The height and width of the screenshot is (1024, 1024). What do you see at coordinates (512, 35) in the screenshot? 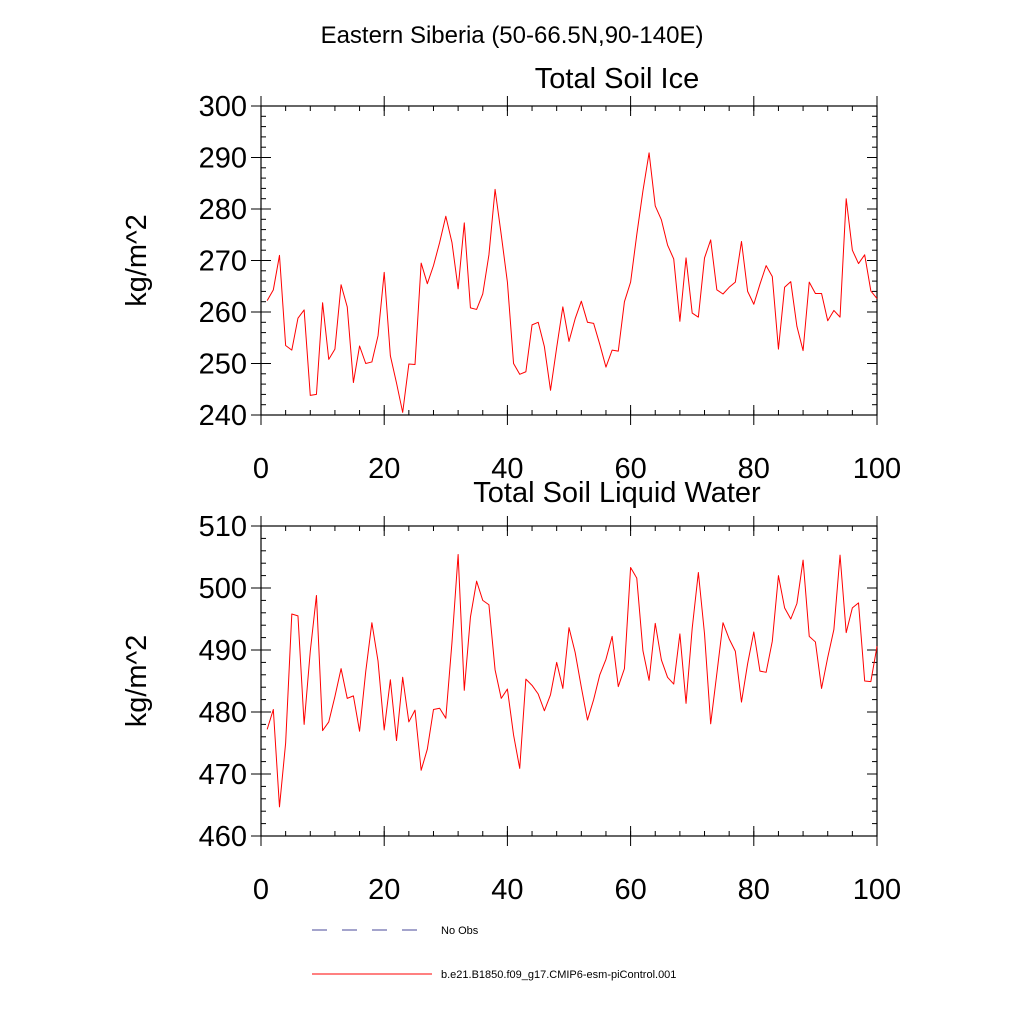
I see `figure-supertitle: Eastern Siberia (50-66.5N,90-140E)` at bounding box center [512, 35].